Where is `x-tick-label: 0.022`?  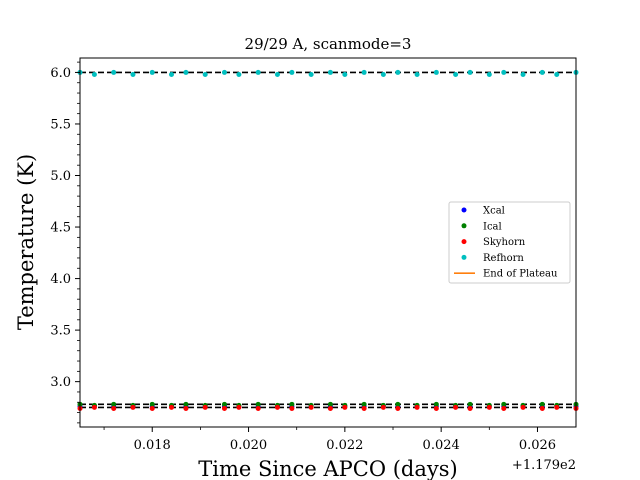 x-tick-label: 0.022 is located at coordinates (344, 445).